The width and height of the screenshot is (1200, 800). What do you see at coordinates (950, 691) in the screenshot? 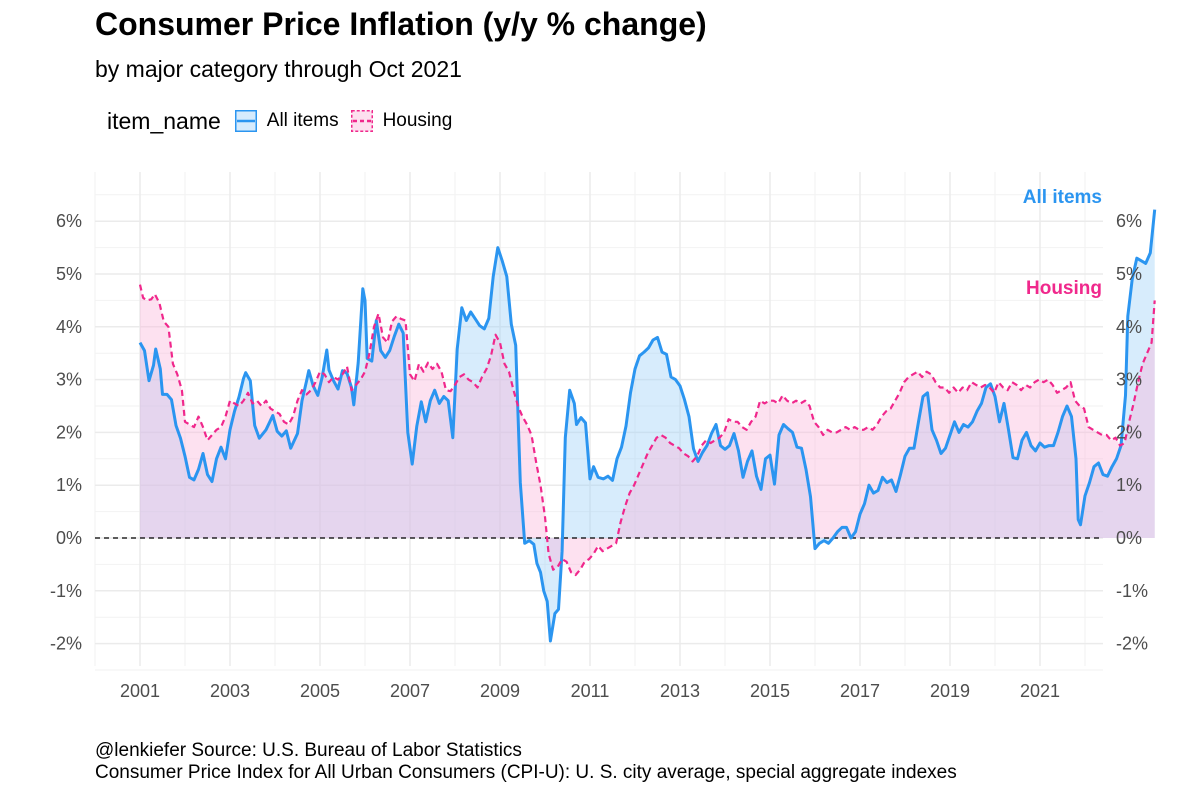
I see `x-tick-label: 2019` at bounding box center [950, 691].